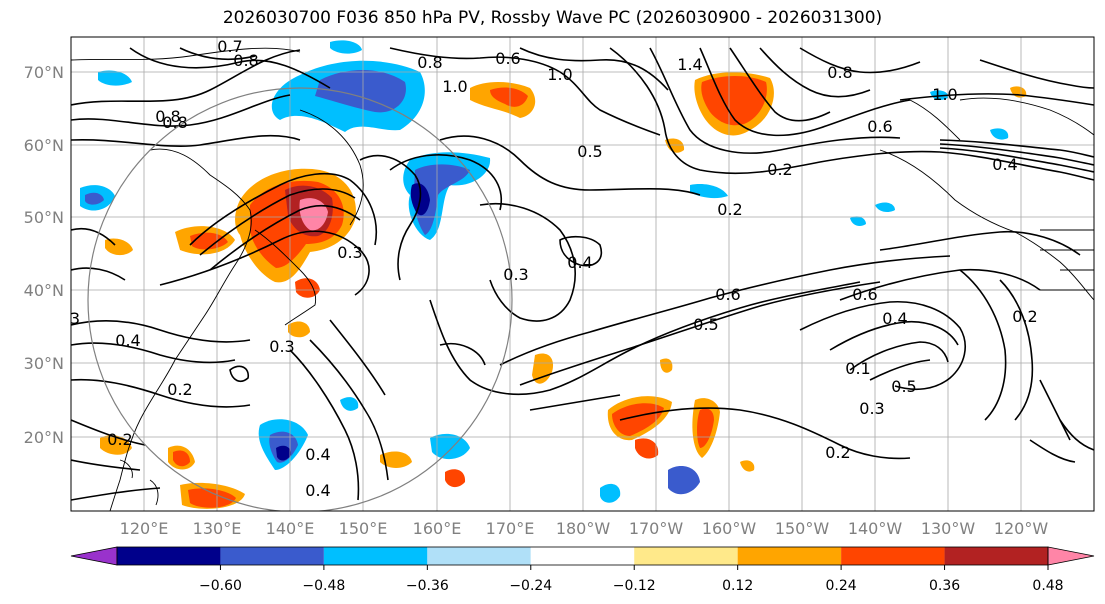 Image resolution: width=1105 pixels, height=604 pixels. What do you see at coordinates (44, 217) in the screenshot?
I see `lat-label: 50°N` at bounding box center [44, 217].